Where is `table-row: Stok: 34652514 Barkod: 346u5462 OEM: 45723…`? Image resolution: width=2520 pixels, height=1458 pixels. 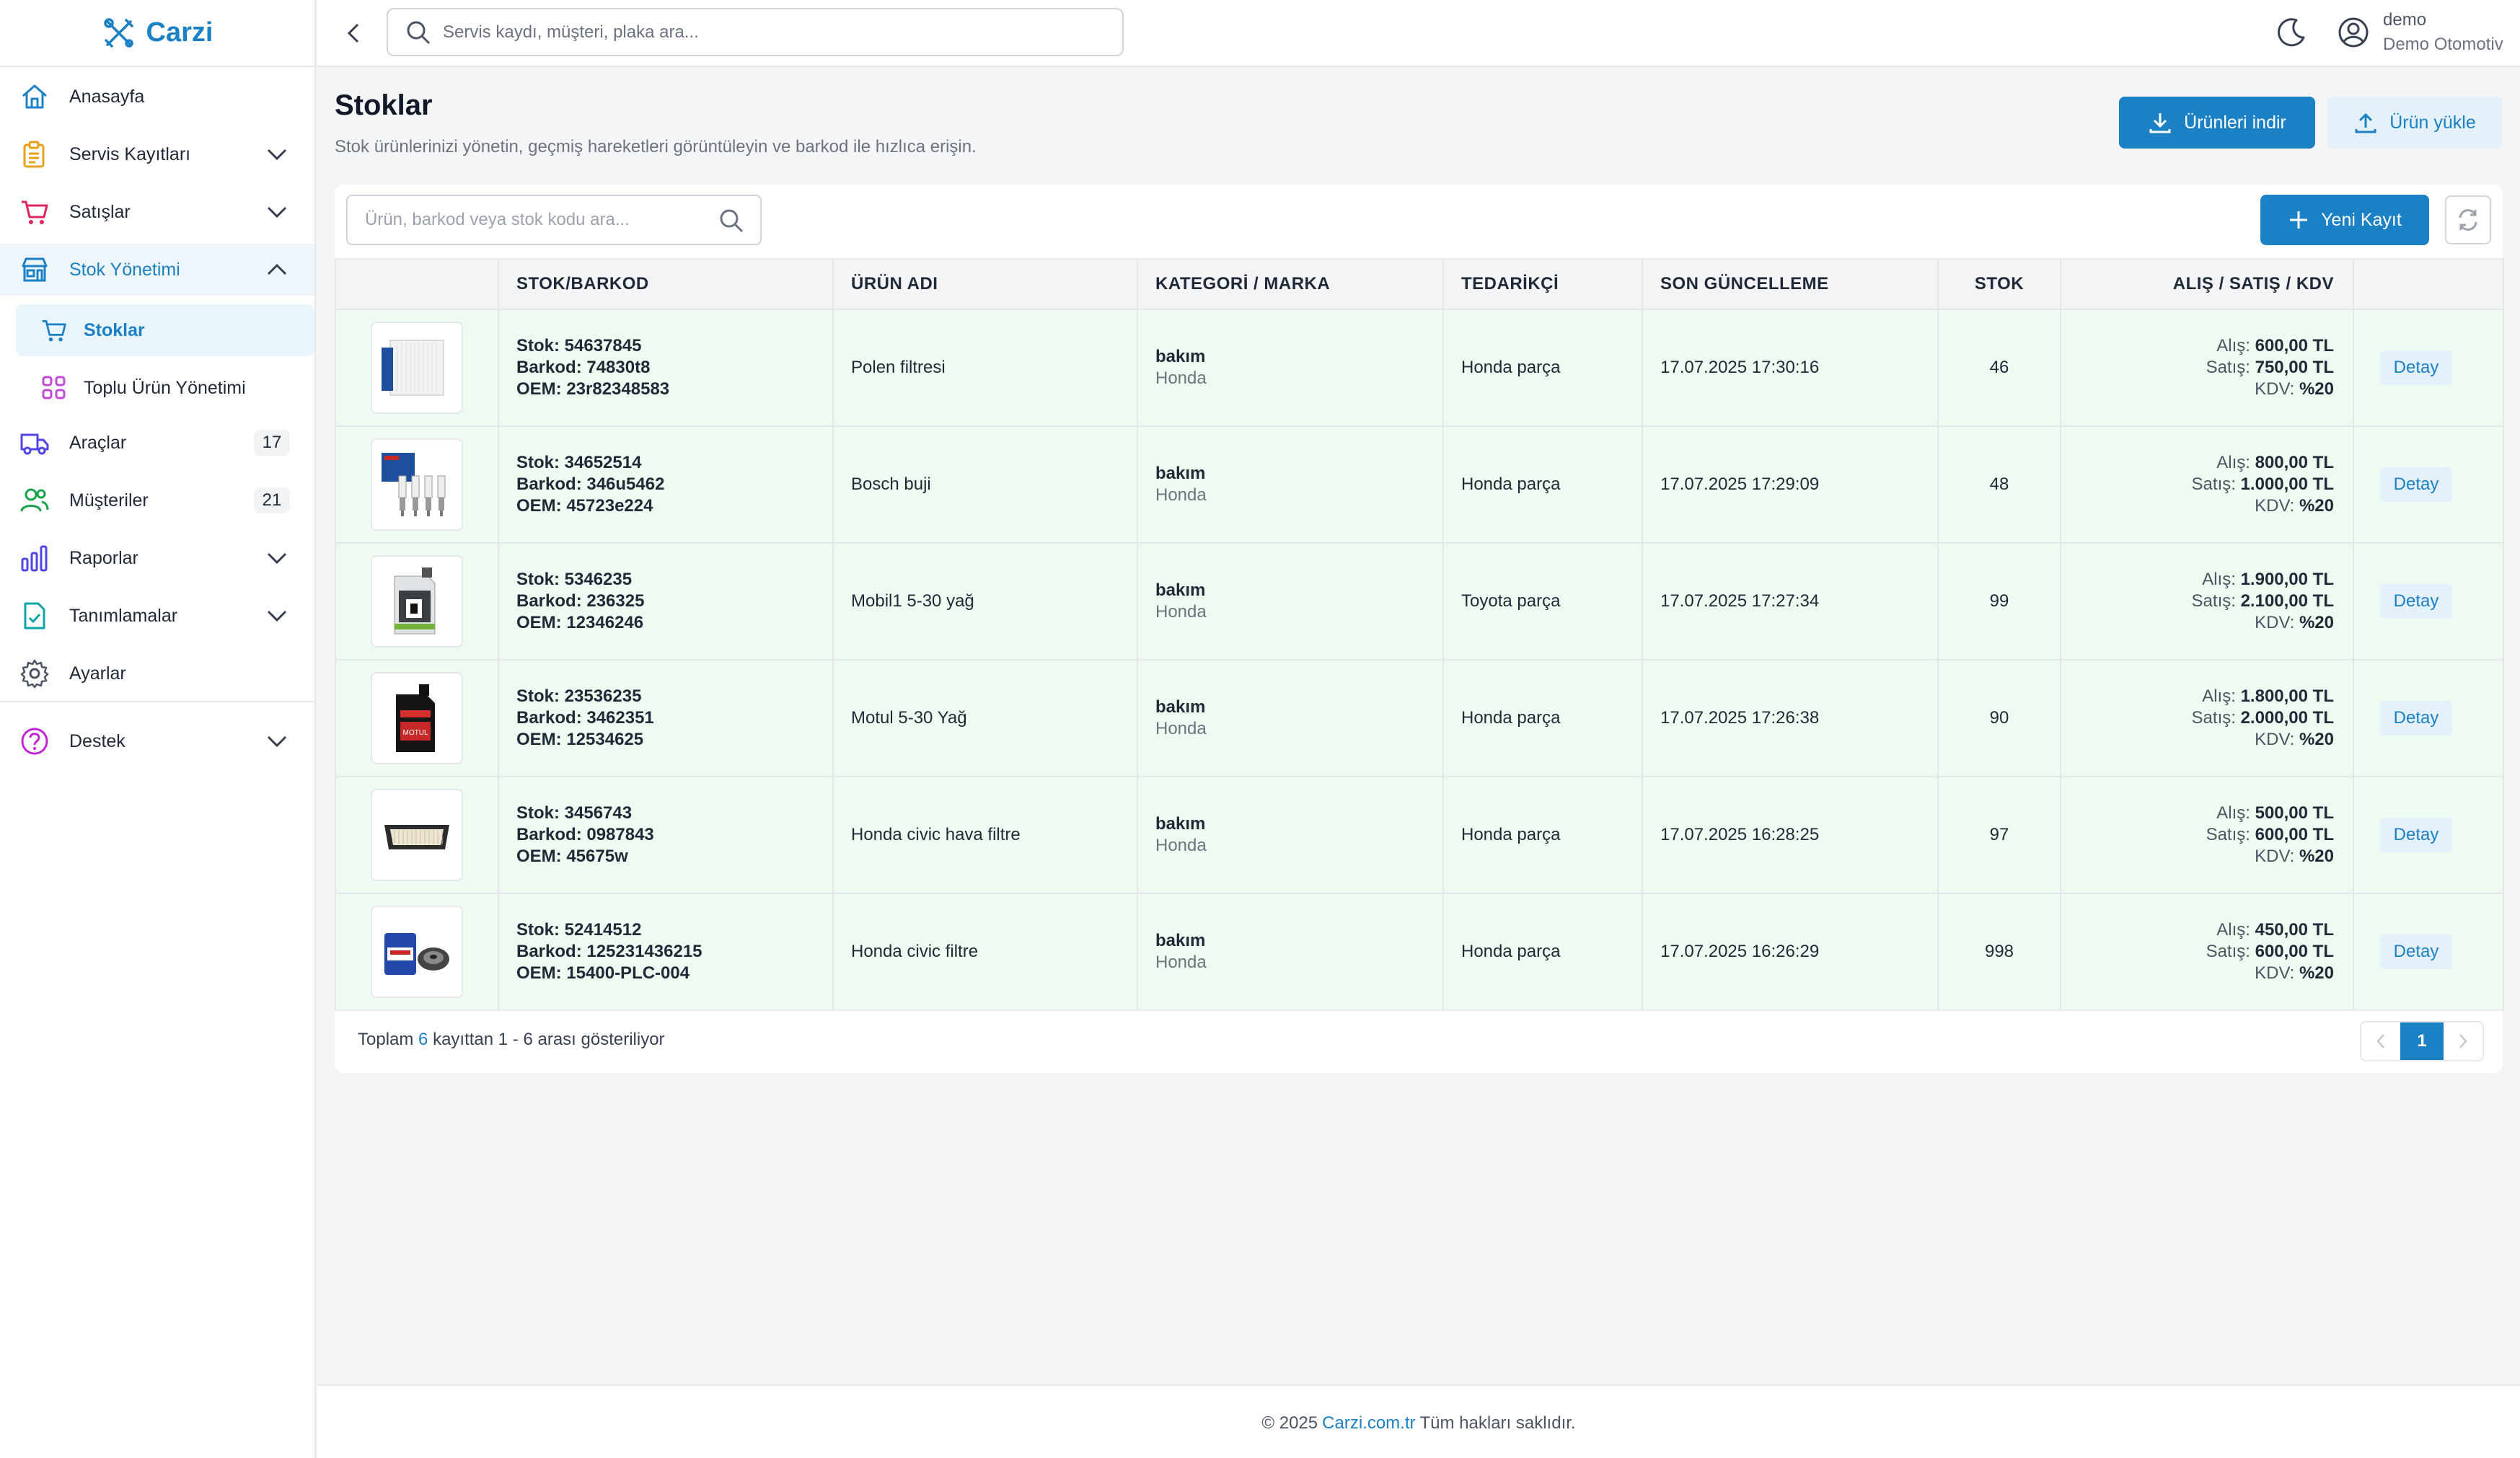
table-row: Stok: 34652514 Barkod: 346u5462 OEM: 45723… is located at coordinates (1419, 484).